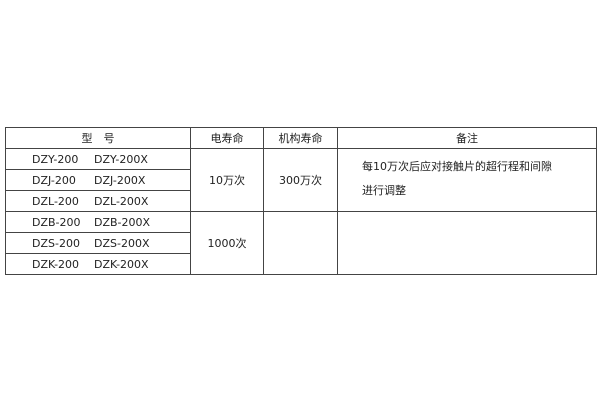 The width and height of the screenshot is (600, 400). Describe the element at coordinates (56, 243) in the screenshot. I see `model: DZS-200` at that location.